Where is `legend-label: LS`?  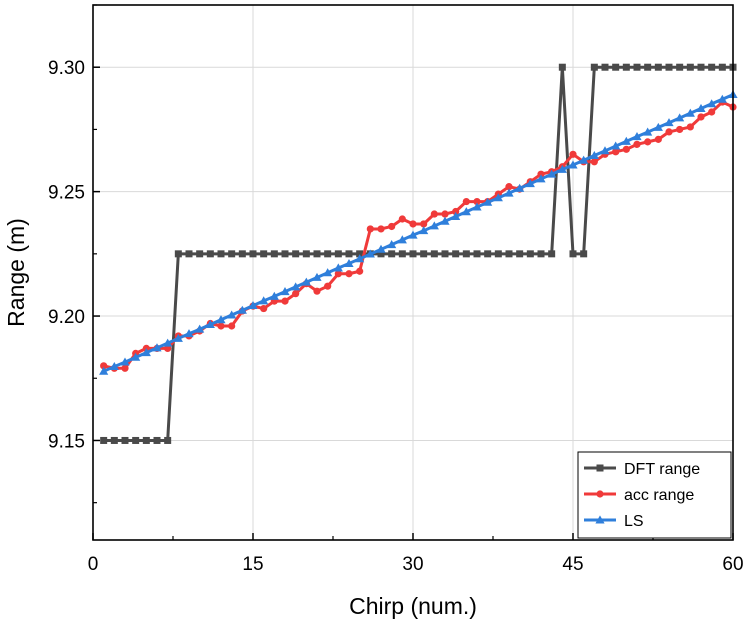
legend-label: LS is located at coordinates (634, 521).